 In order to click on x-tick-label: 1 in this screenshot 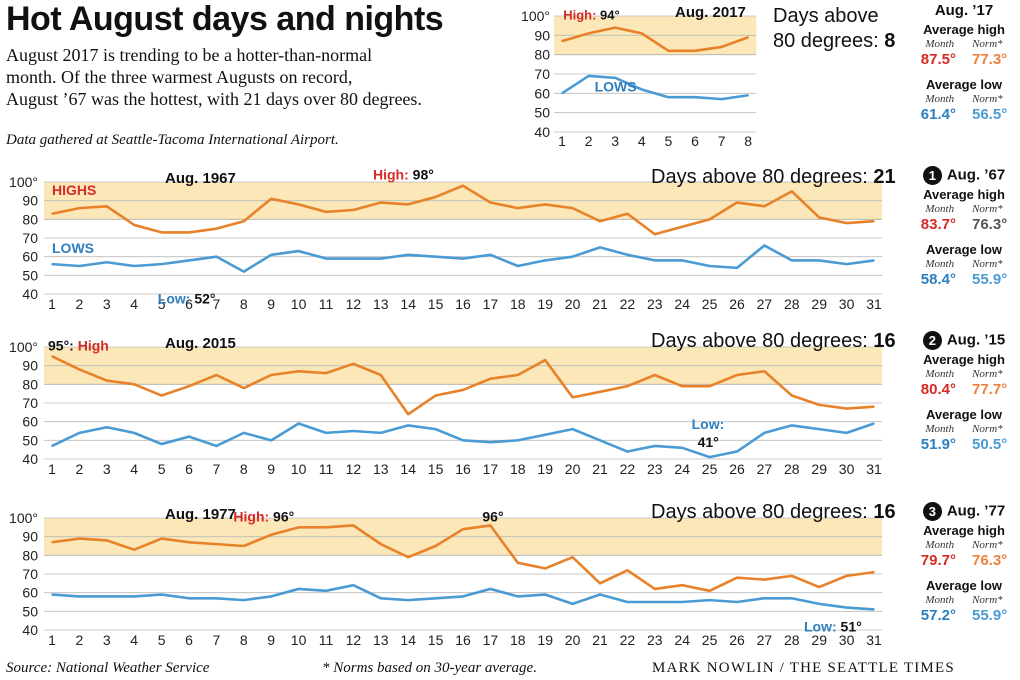, I will do `click(52, 304)`.